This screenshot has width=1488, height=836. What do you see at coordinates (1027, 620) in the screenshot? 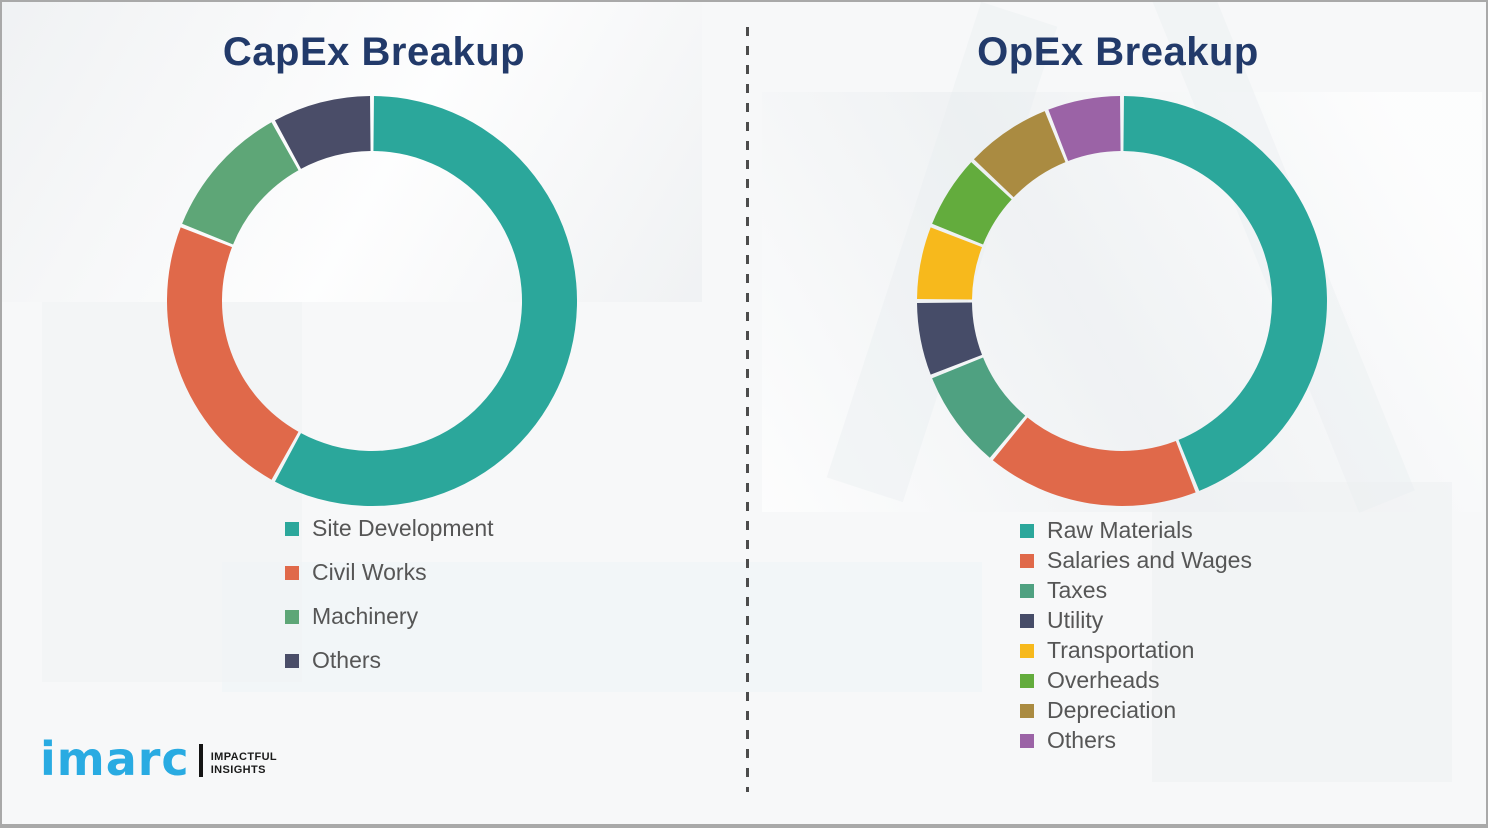
I see `legend-swatch-utility` at bounding box center [1027, 620].